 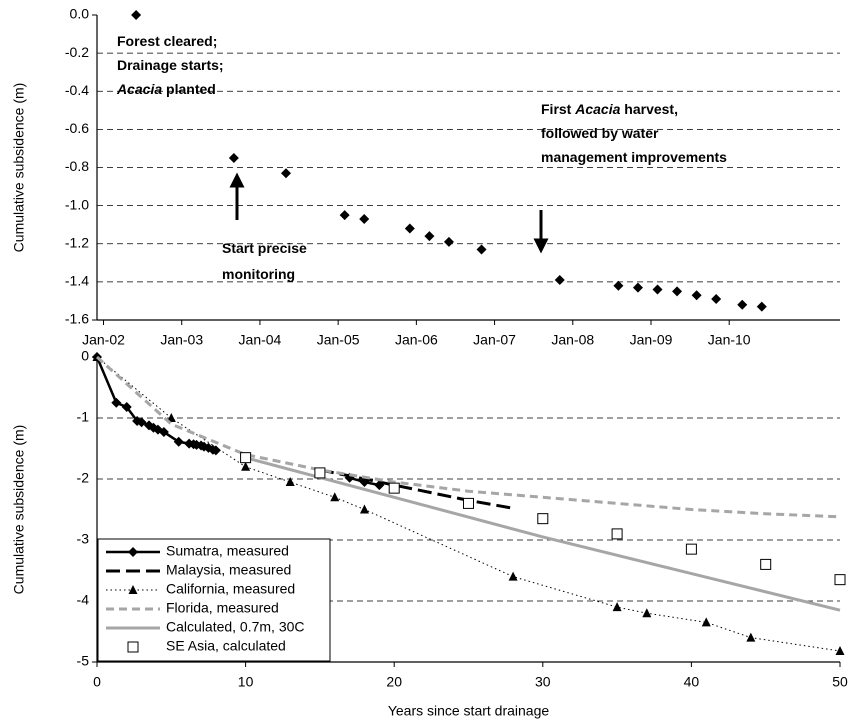 What do you see at coordinates (77, 319) in the screenshot?
I see `y-tick-label: -1.6` at bounding box center [77, 319].